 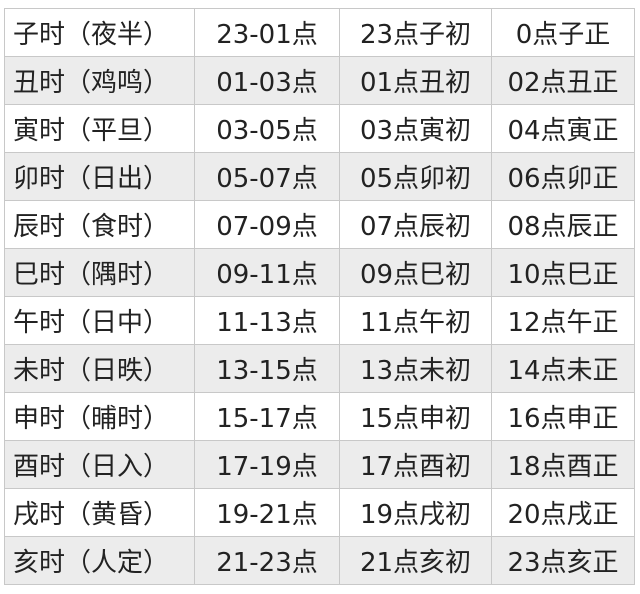 I want to click on table-row: 亥时（人定） 21-23点 21点亥初 23点亥正, so click(x=319, y=560).